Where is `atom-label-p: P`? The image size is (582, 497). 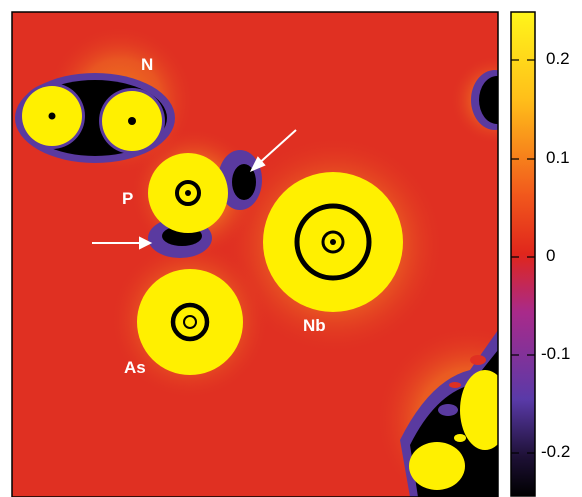 atom-label-p: P is located at coordinates (128, 198).